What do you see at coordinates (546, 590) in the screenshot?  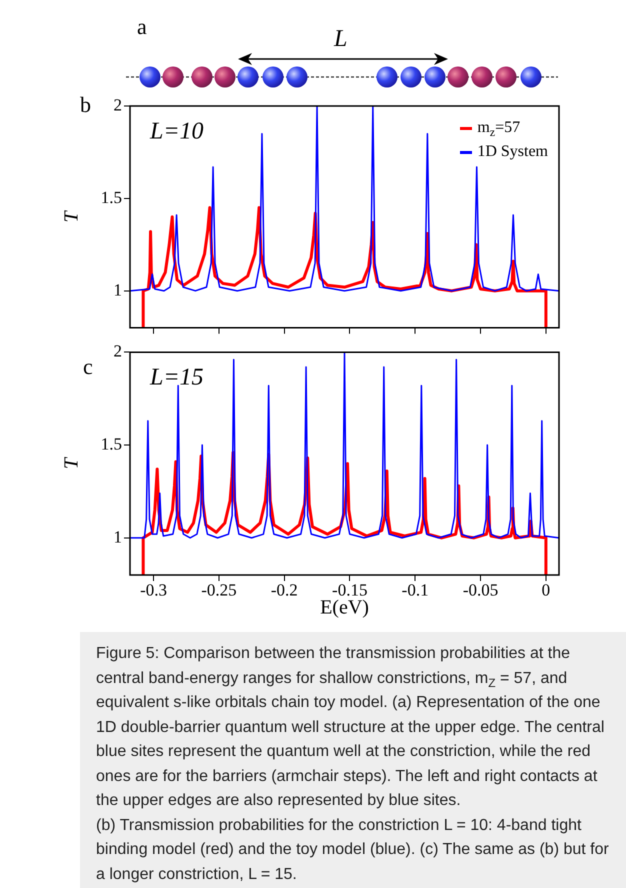 I see `x-tick-label: 0` at bounding box center [546, 590].